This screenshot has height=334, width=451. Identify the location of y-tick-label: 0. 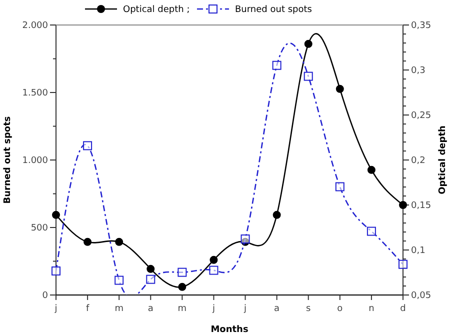
(45, 296).